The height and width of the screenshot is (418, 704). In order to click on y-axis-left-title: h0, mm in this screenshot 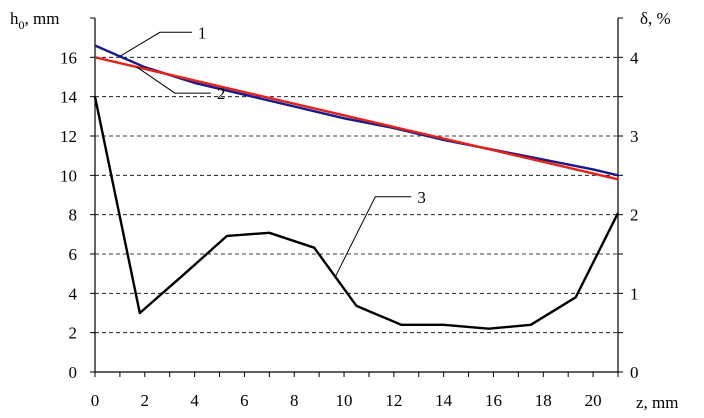, I will do `click(34, 20)`.